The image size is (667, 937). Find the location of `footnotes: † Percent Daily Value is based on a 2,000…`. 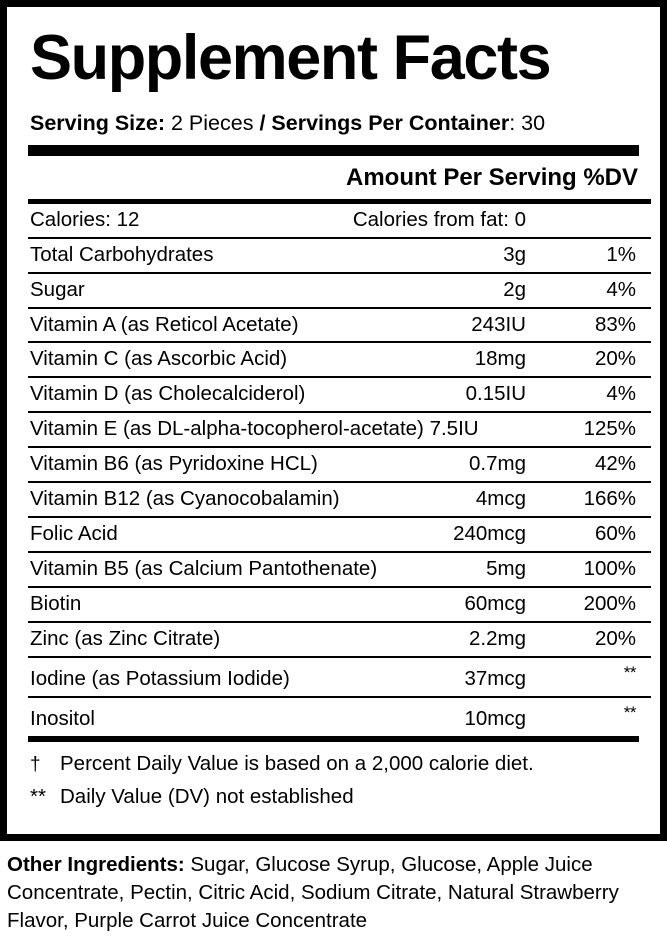

footnotes: † Percent Daily Value is based on a 2,000… is located at coordinates (334, 779).